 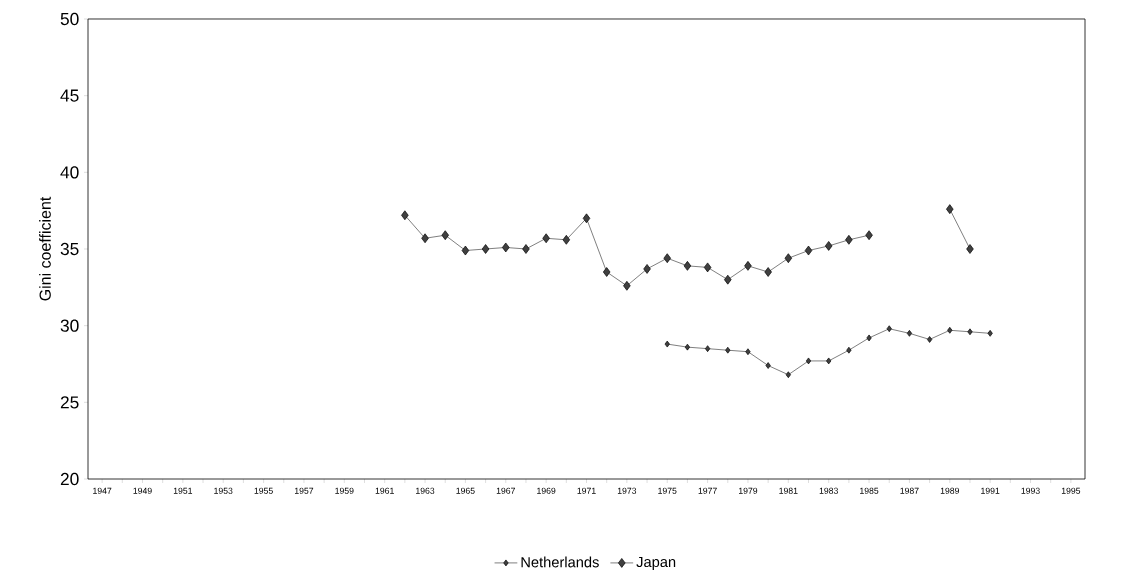 What do you see at coordinates (788, 491) in the screenshot?
I see `x-tick-label: 1981` at bounding box center [788, 491].